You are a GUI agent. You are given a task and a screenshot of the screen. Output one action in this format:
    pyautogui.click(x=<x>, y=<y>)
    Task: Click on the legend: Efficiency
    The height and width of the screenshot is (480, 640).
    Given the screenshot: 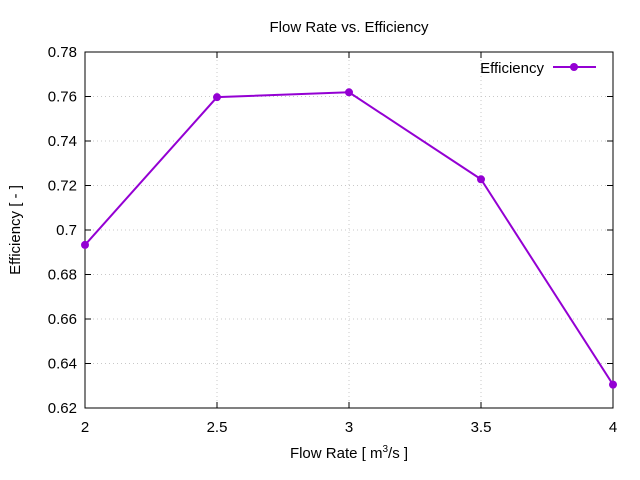 What is the action you would take?
    pyautogui.click(x=538, y=68)
    